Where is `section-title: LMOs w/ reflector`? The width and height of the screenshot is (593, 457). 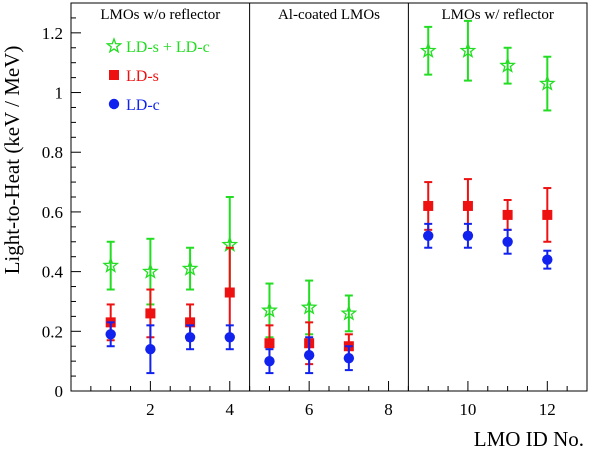
section-title: LMOs w/ reflector is located at coordinates (497, 15).